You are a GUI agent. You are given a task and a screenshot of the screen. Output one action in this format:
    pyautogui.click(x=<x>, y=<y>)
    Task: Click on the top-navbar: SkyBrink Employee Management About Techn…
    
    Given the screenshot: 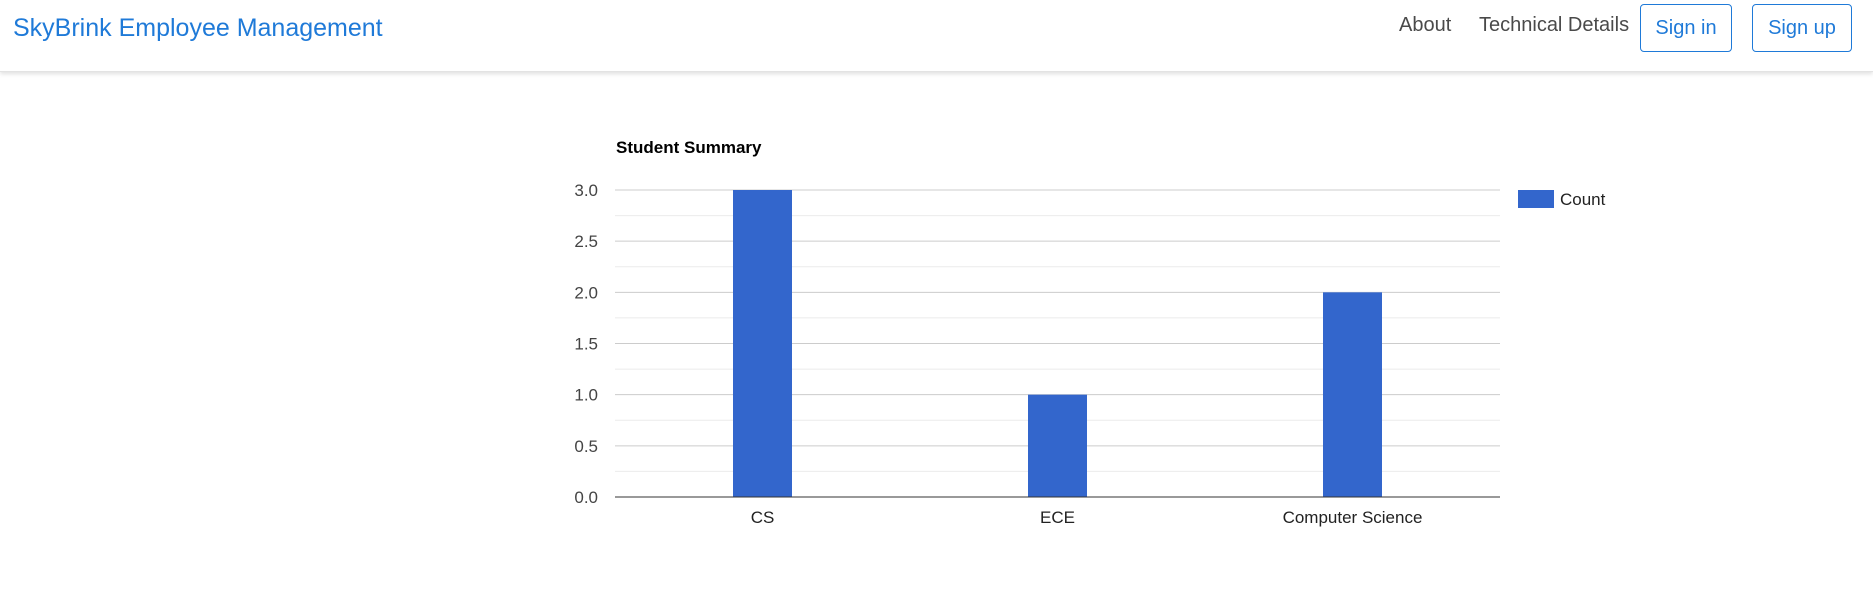 What is the action you would take?
    pyautogui.click(x=936, y=36)
    